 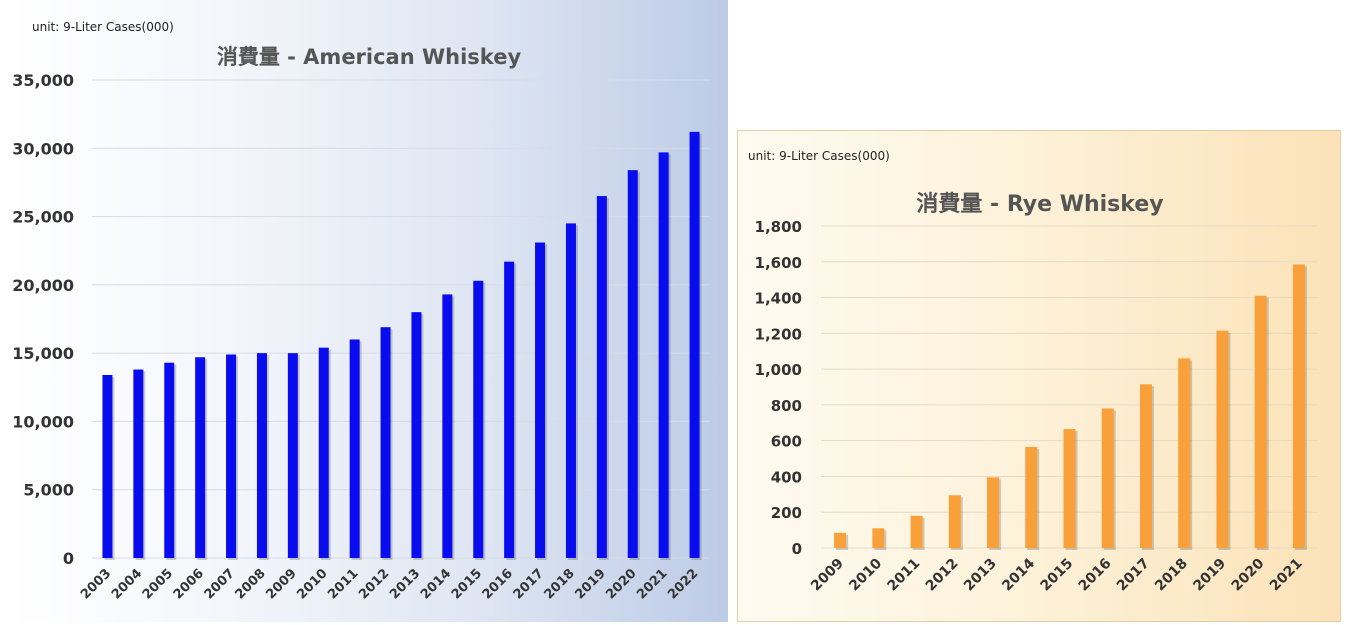 What do you see at coordinates (1286, 575) in the screenshot?
I see `rye-x-tick-label: 2021` at bounding box center [1286, 575].